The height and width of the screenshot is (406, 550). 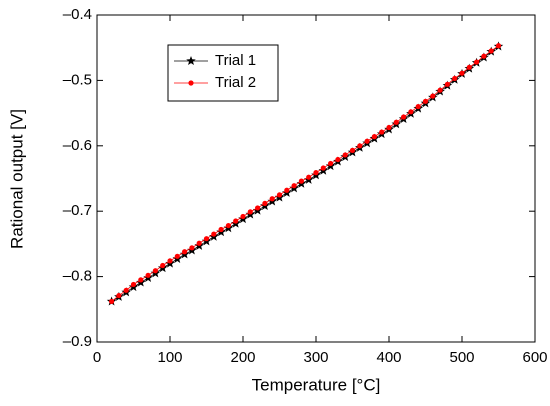 What do you see at coordinates (77, 210) in the screenshot?
I see `y-tick-label: –0.7` at bounding box center [77, 210].